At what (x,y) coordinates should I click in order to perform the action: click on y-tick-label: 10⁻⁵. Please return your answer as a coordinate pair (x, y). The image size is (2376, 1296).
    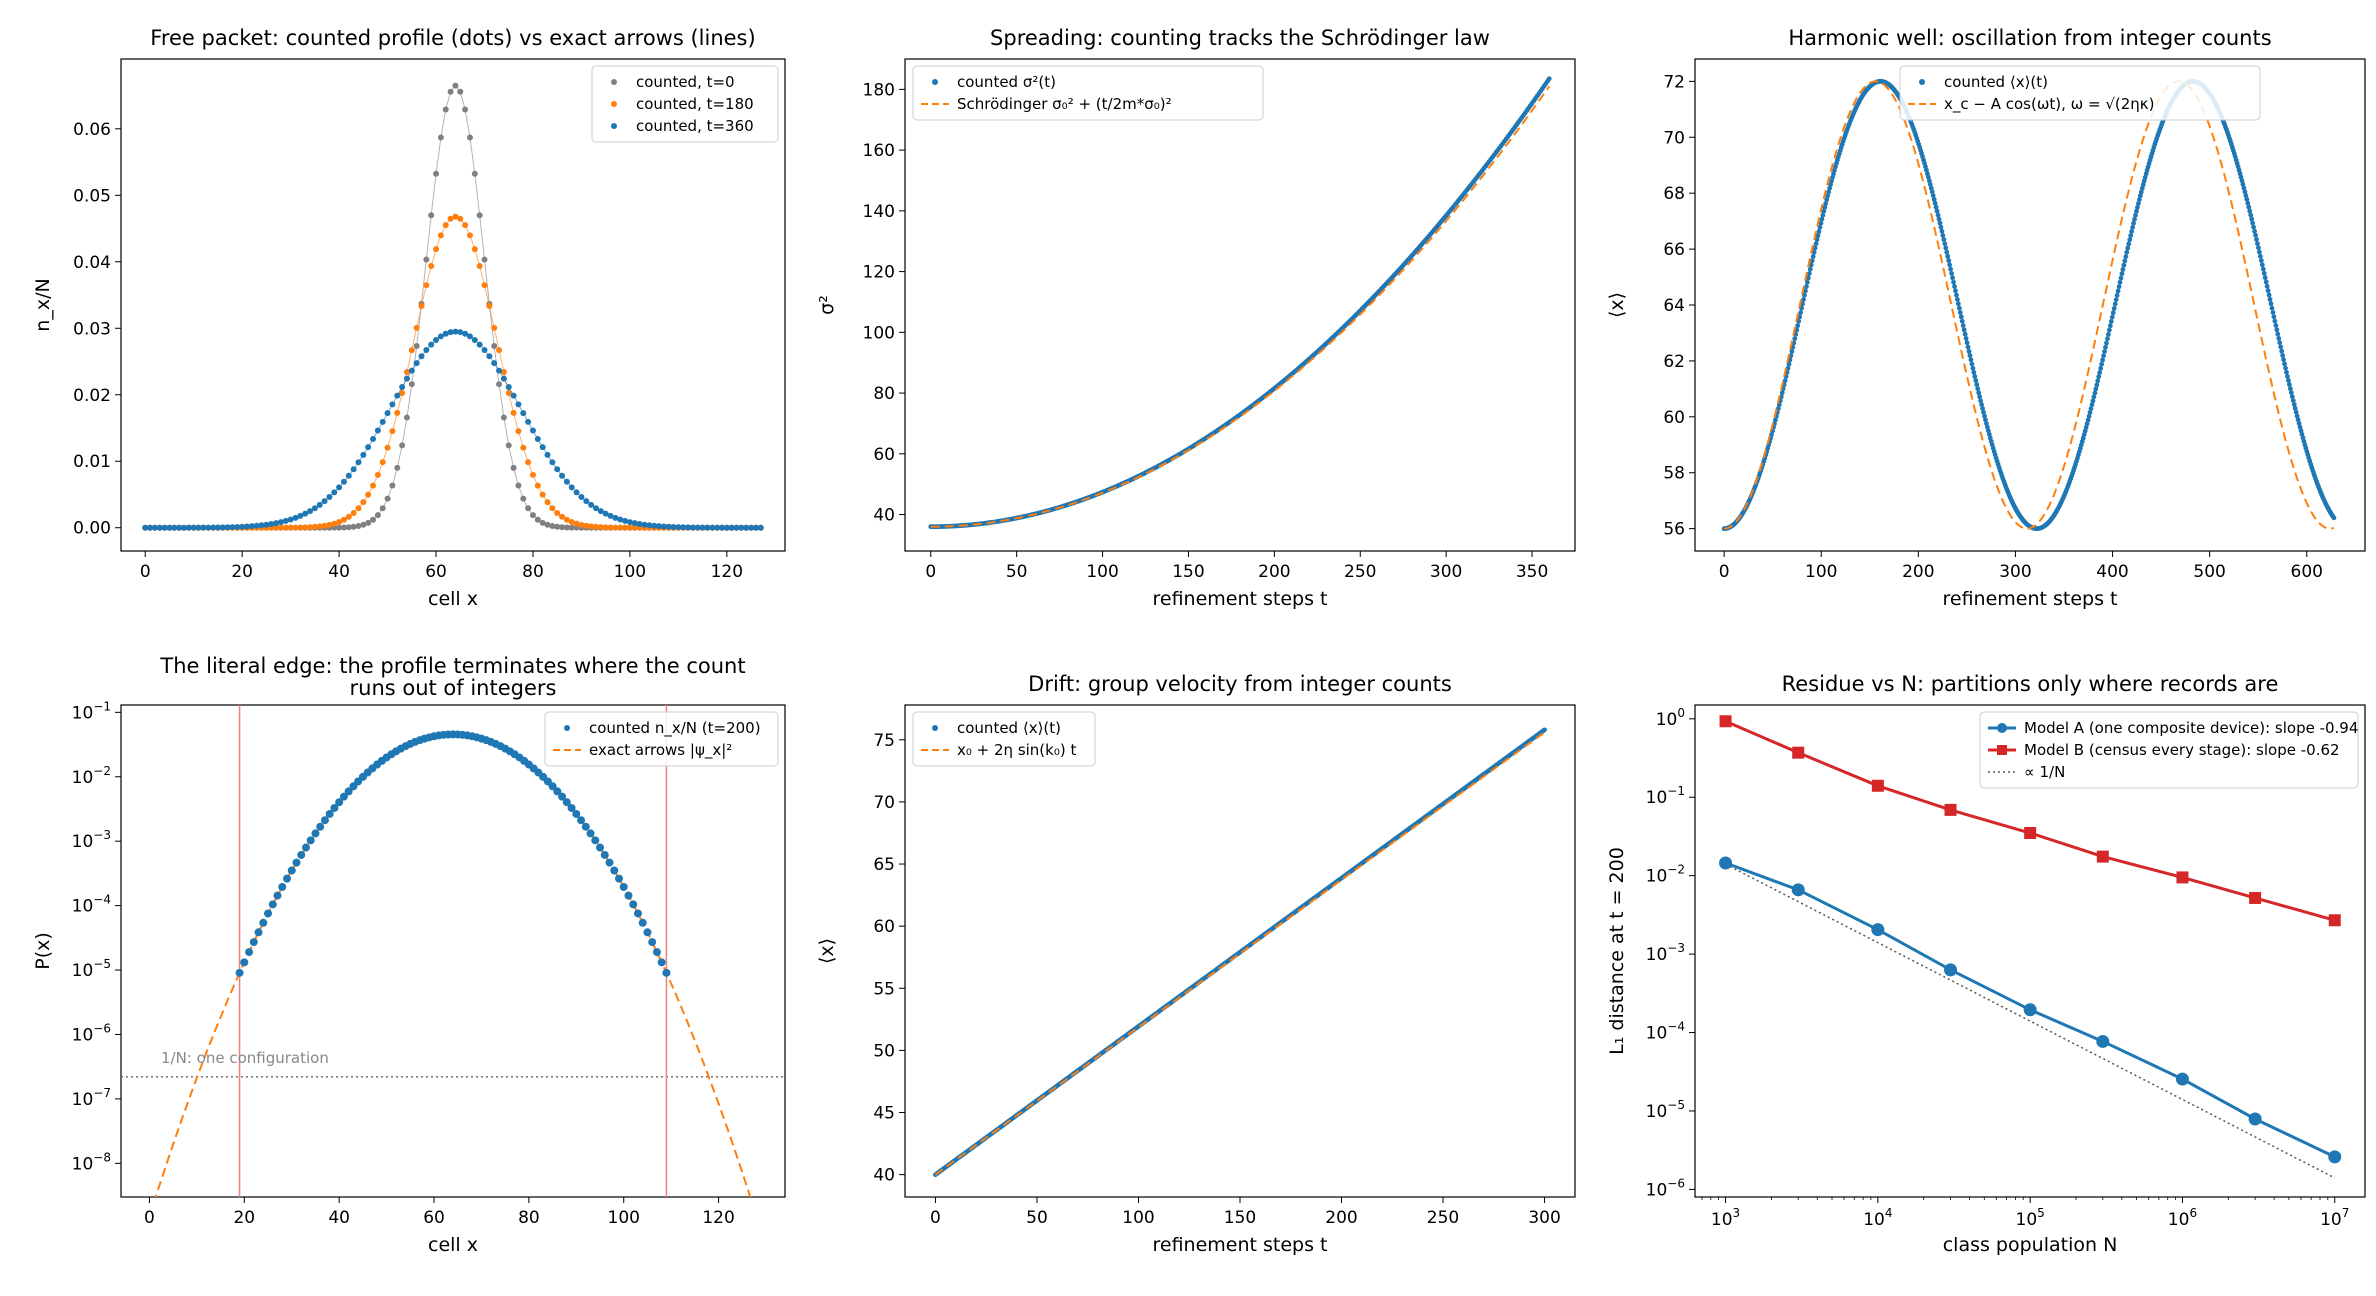
    Looking at the image, I should click on (1665, 1110).